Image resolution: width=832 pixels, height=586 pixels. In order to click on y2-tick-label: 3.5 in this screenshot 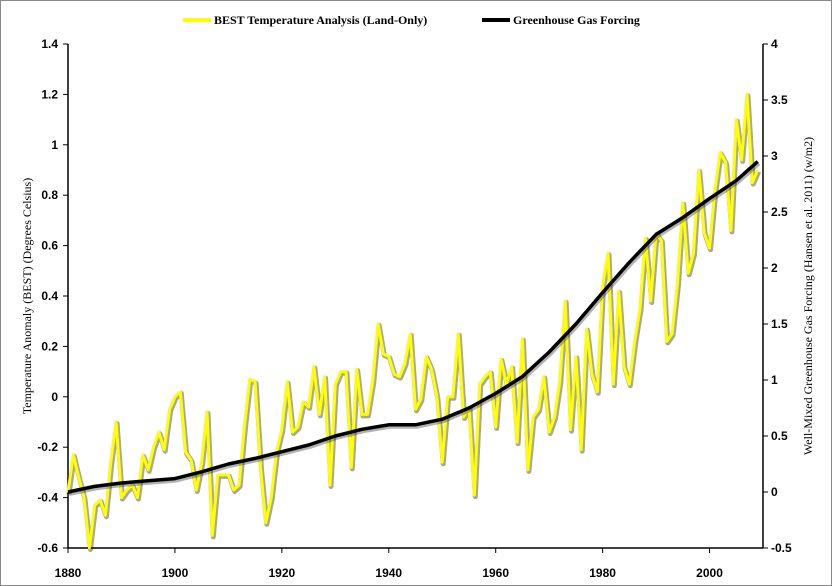, I will do `click(779, 100)`.